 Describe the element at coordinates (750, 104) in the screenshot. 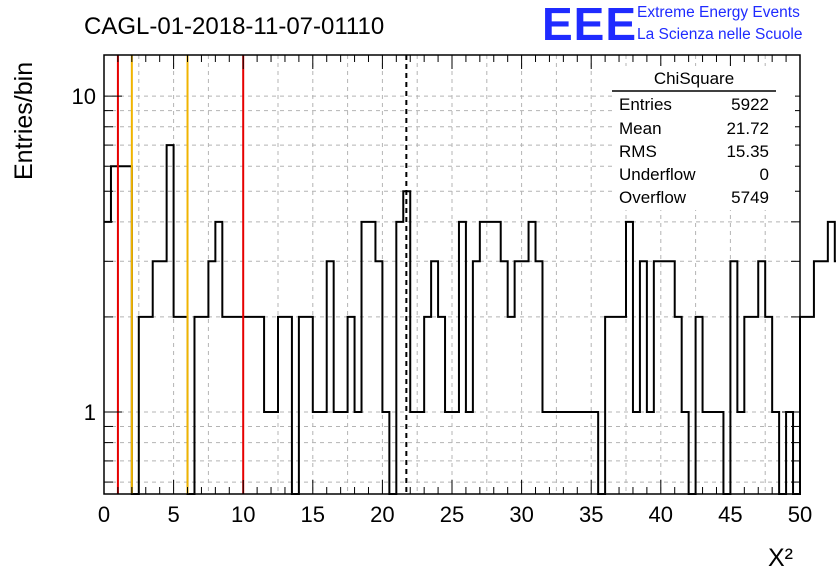

I see `stats-row-value: 5922` at that location.